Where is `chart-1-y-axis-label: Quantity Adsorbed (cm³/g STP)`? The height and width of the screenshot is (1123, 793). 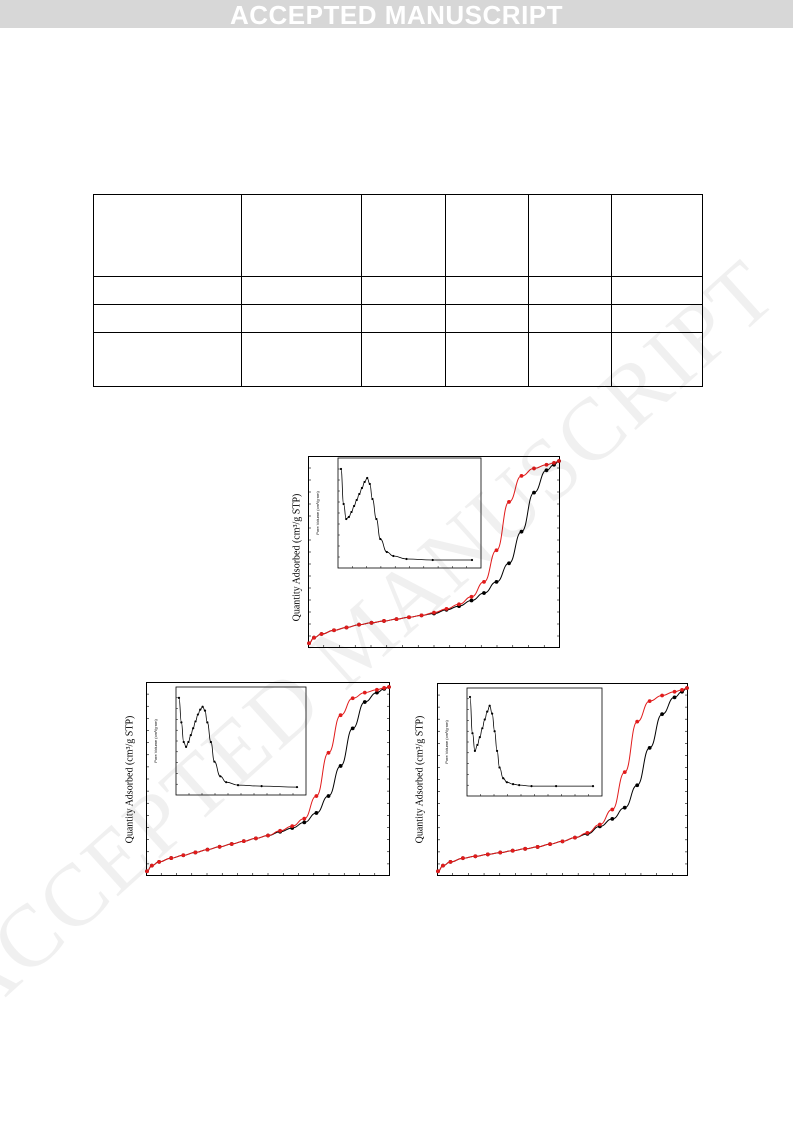 chart-1-y-axis-label: Quantity Adsorbed (cm³/g STP) is located at coordinates (297, 557).